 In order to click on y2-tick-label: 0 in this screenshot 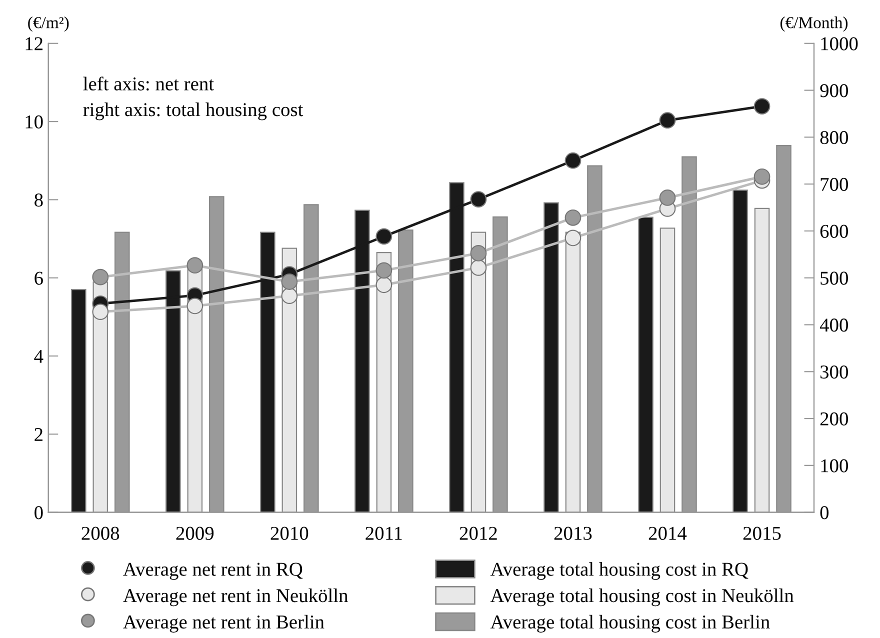, I will do `click(824, 513)`.